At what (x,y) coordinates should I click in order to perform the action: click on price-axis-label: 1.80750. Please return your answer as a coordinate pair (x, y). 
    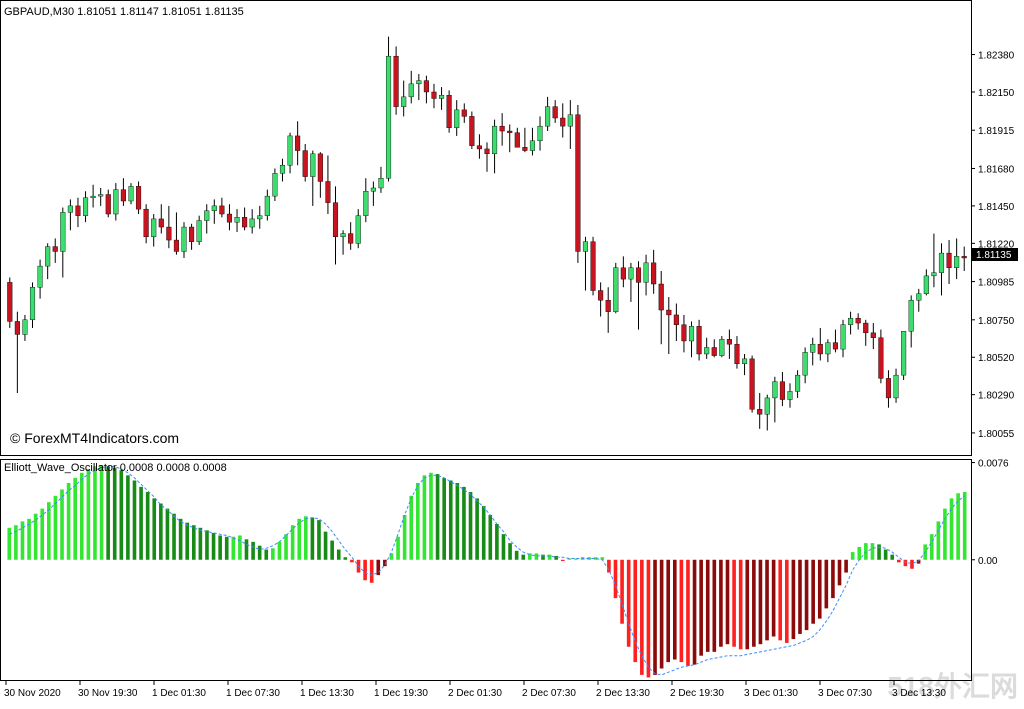
    Looking at the image, I should click on (996, 321).